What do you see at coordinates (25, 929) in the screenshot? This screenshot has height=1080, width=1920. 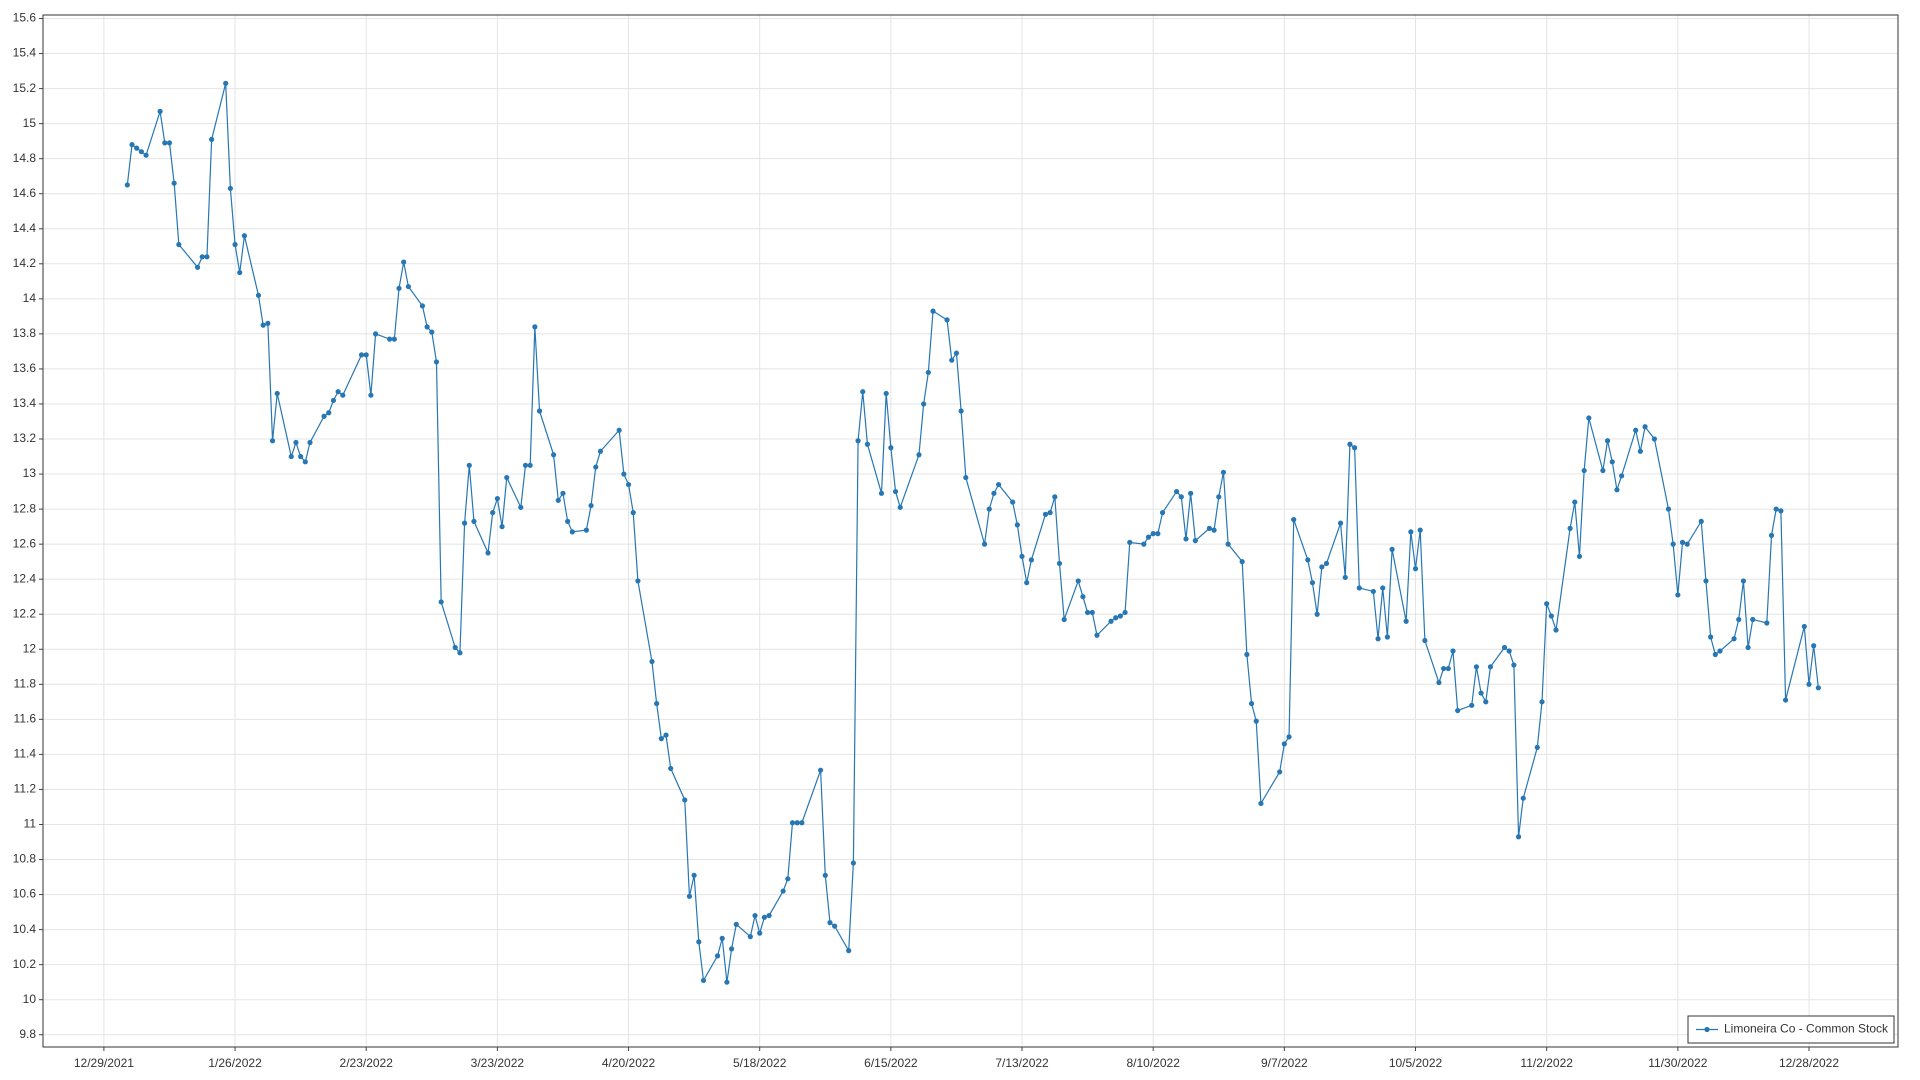 I see `y-tick-label: 10.4` at bounding box center [25, 929].